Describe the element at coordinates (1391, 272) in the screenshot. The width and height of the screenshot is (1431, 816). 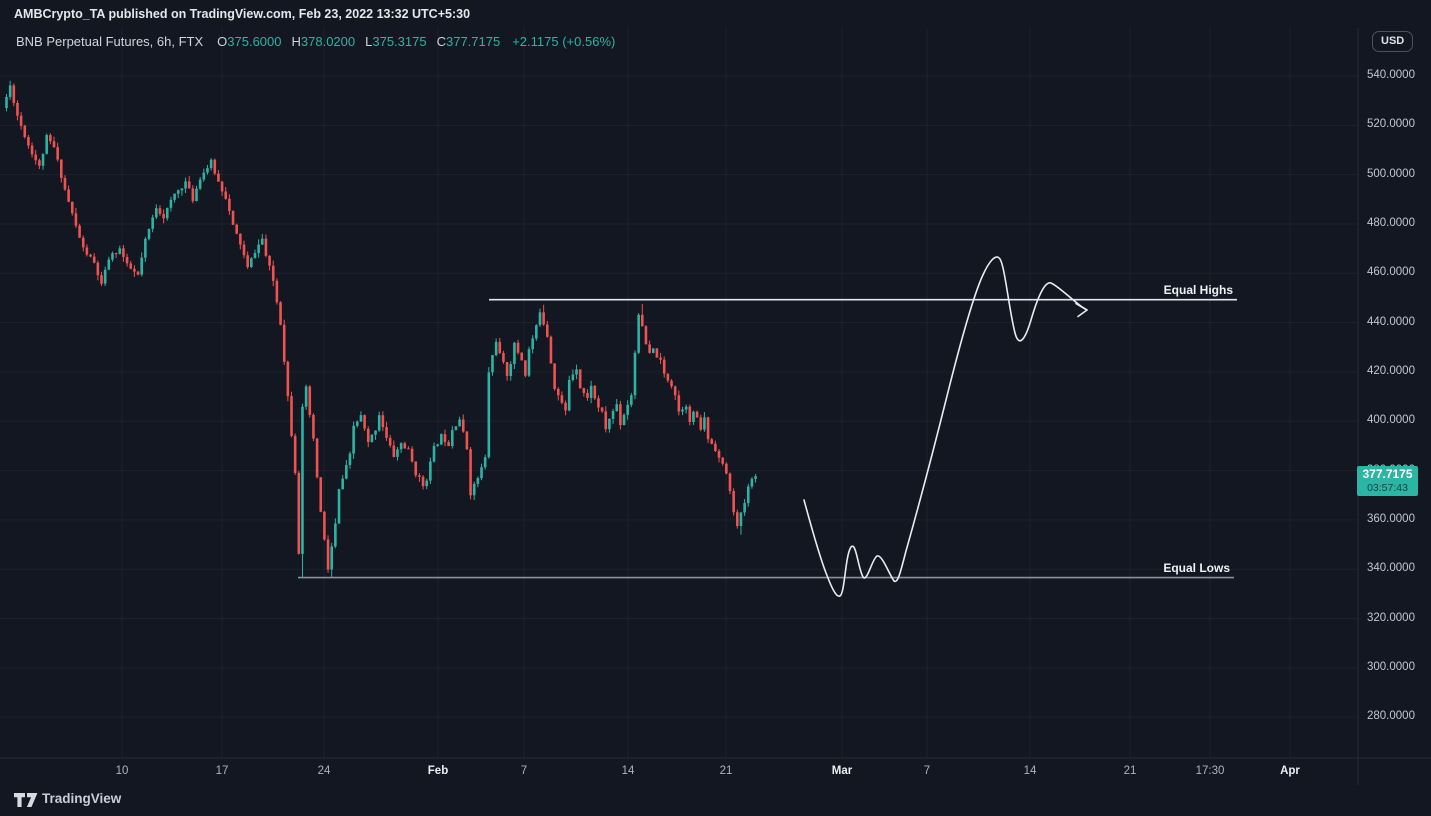
I see `price-tick-label: 460.0000` at that location.